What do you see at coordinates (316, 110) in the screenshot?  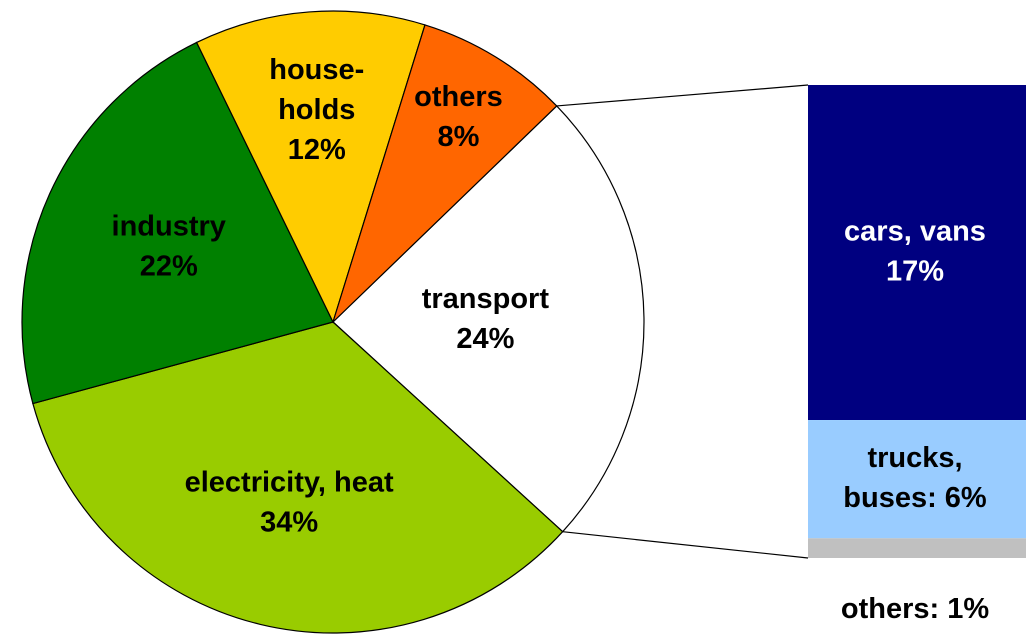 I see `data-label: house-holds 12%` at bounding box center [316, 110].